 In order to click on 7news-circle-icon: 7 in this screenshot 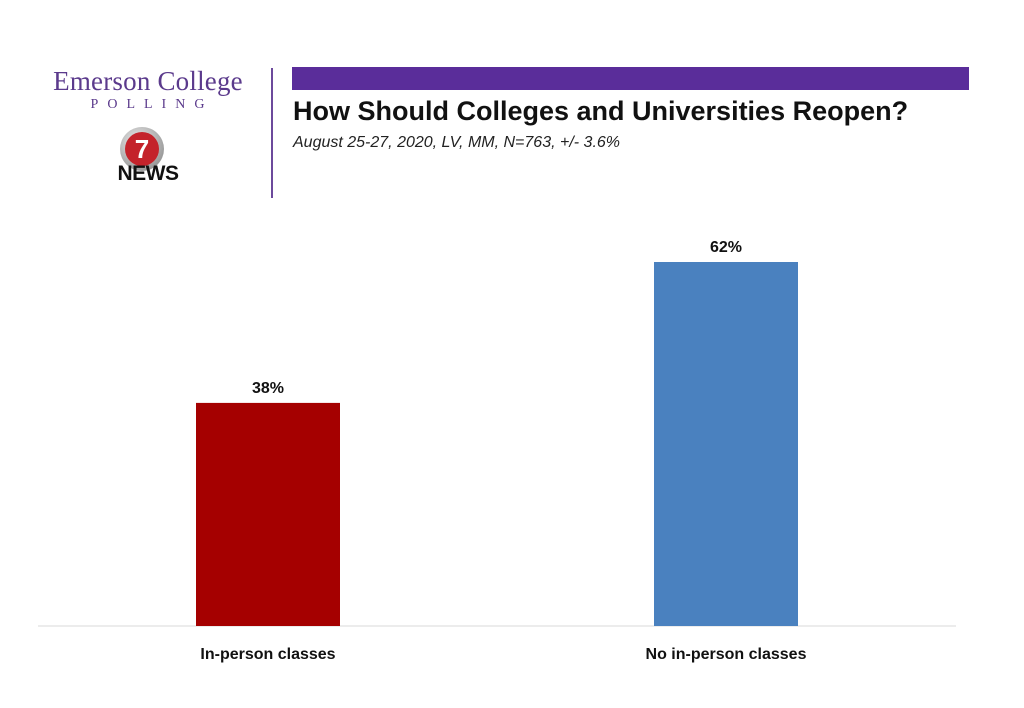, I will do `click(142, 149)`.